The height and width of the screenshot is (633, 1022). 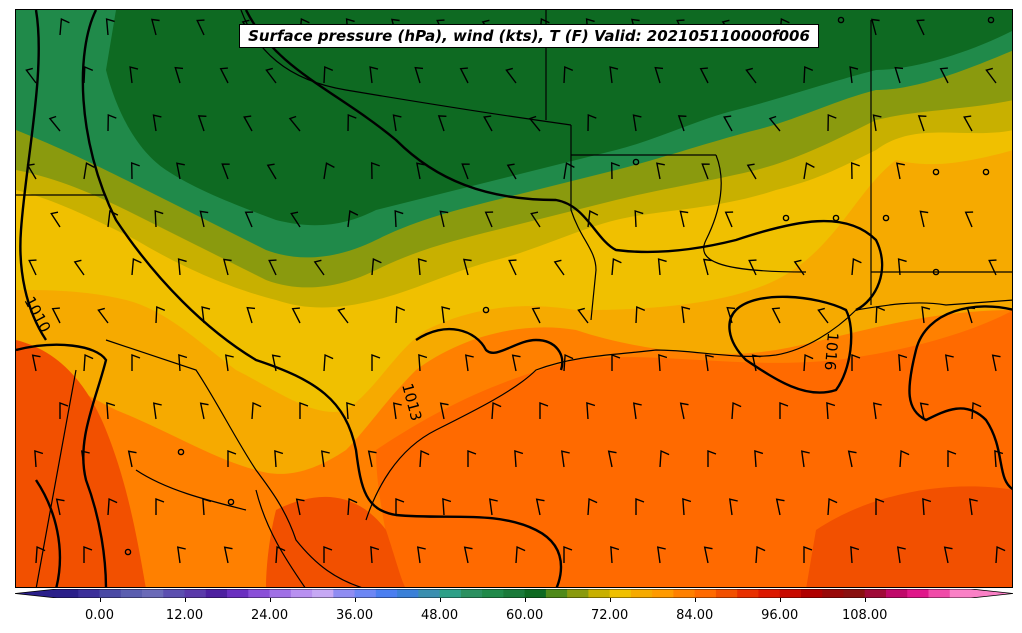 I want to click on isobar-lower-texas, so click(x=48, y=533).